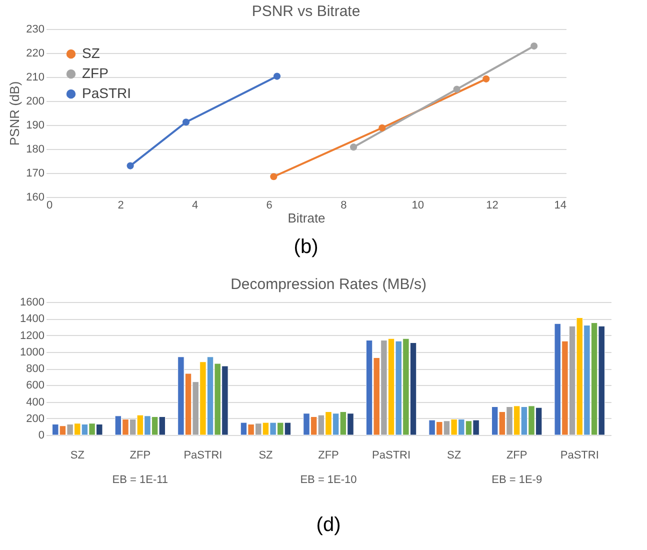 The height and width of the screenshot is (550, 647). Describe the element at coordinates (492, 206) in the screenshot. I see `x-tick-label: 12` at that location.